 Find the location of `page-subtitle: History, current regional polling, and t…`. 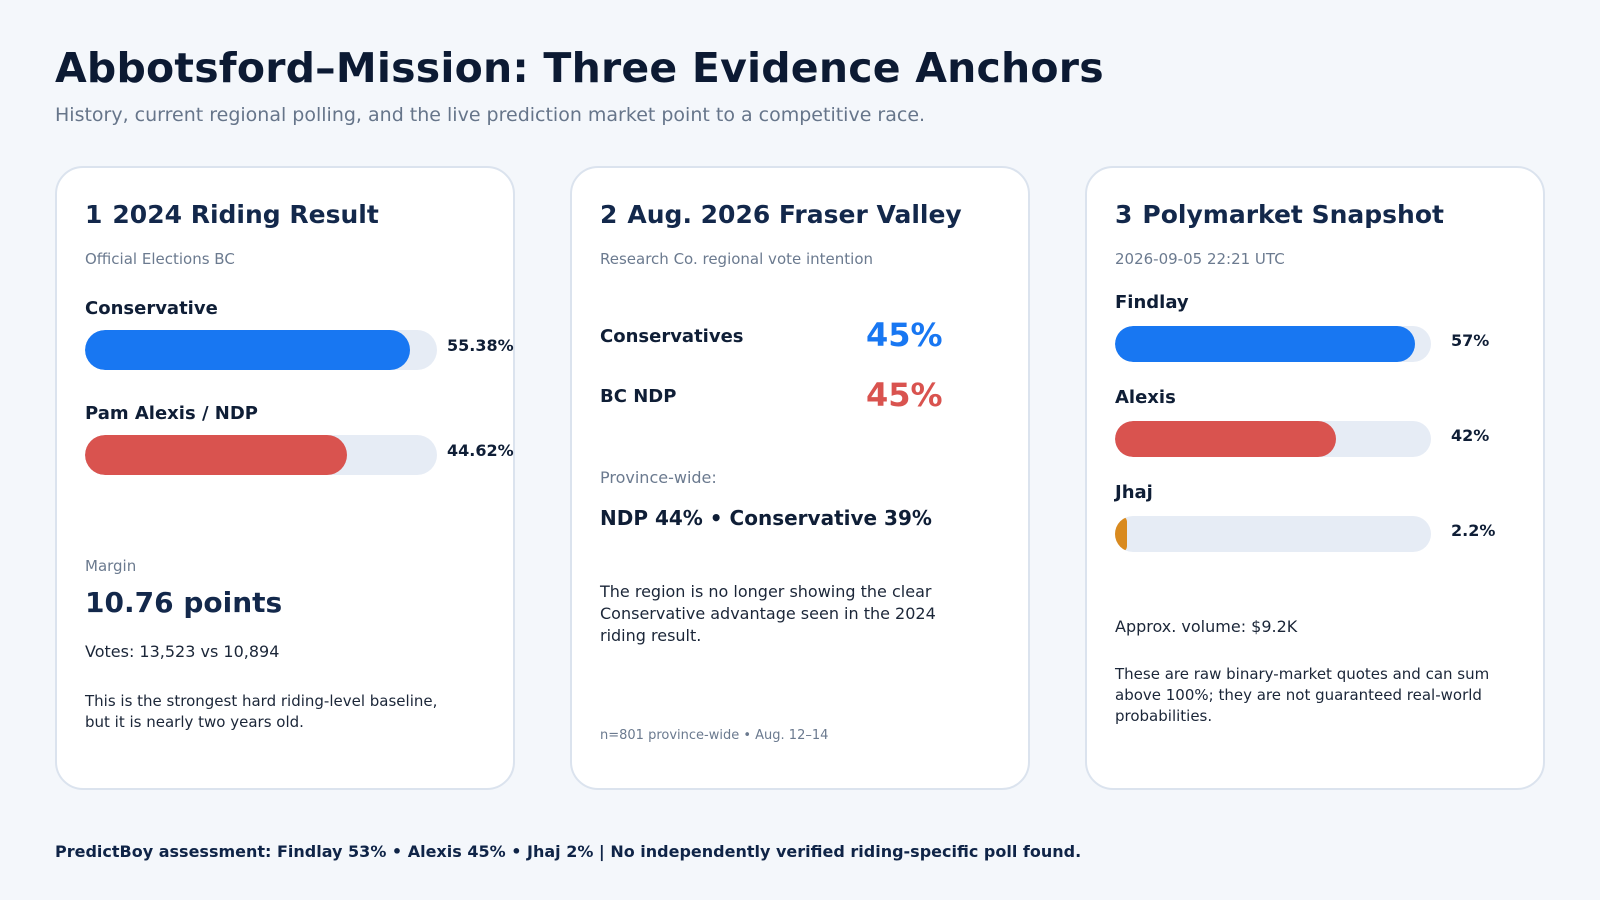

page-subtitle: History, current regional polling, and t… is located at coordinates (490, 115).